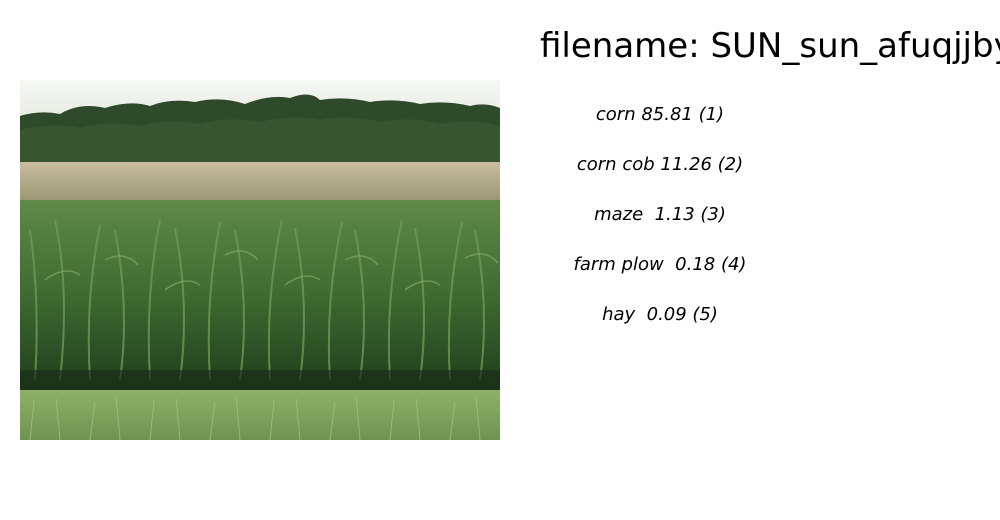 This screenshot has height=520, width=1000. What do you see at coordinates (770, 46) in the screenshot?
I see `filename-label: filename: SUN_sun_afuqjjbyd` at bounding box center [770, 46].